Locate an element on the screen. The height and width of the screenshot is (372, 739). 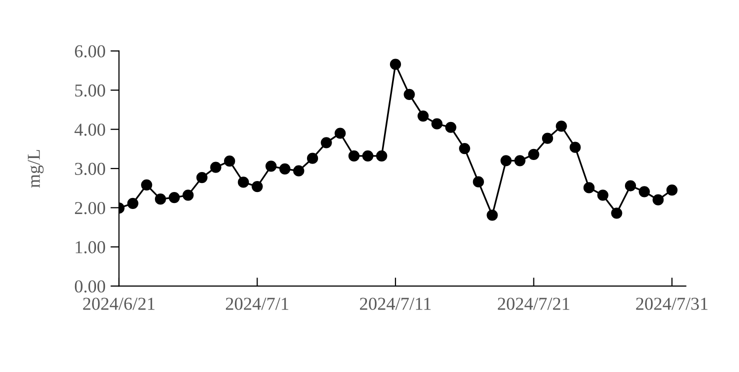
x-tick-label: 2024/7/31 is located at coordinates (672, 304).